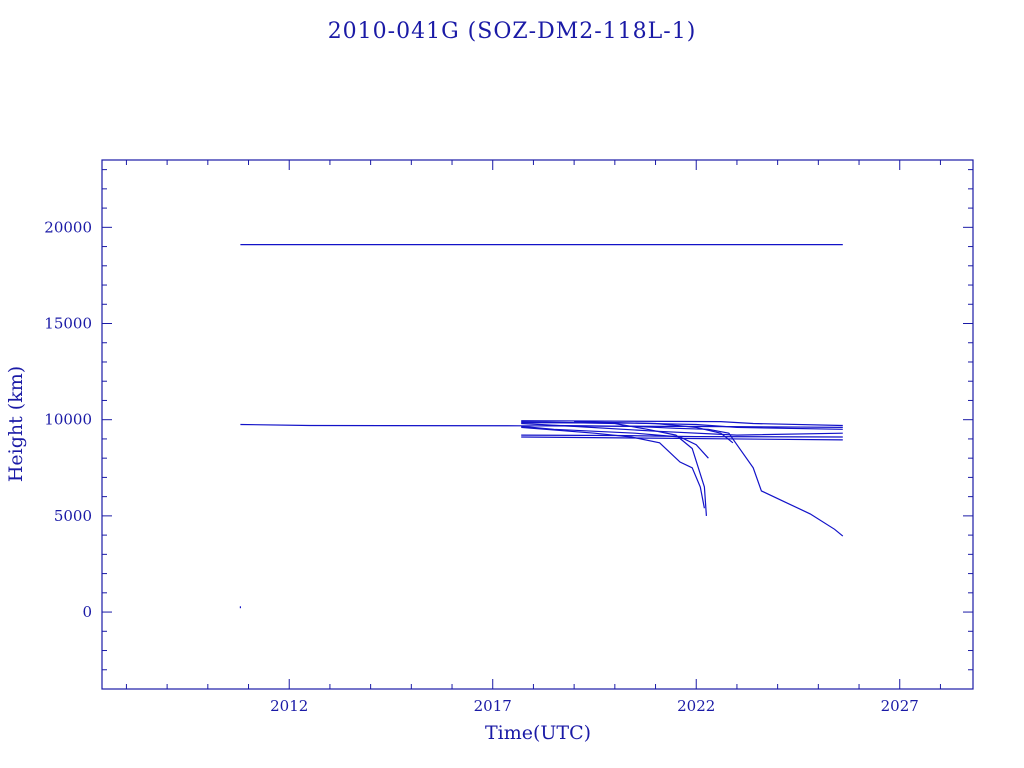  I want to click on x-tick-label: 2022, so click(696, 706).